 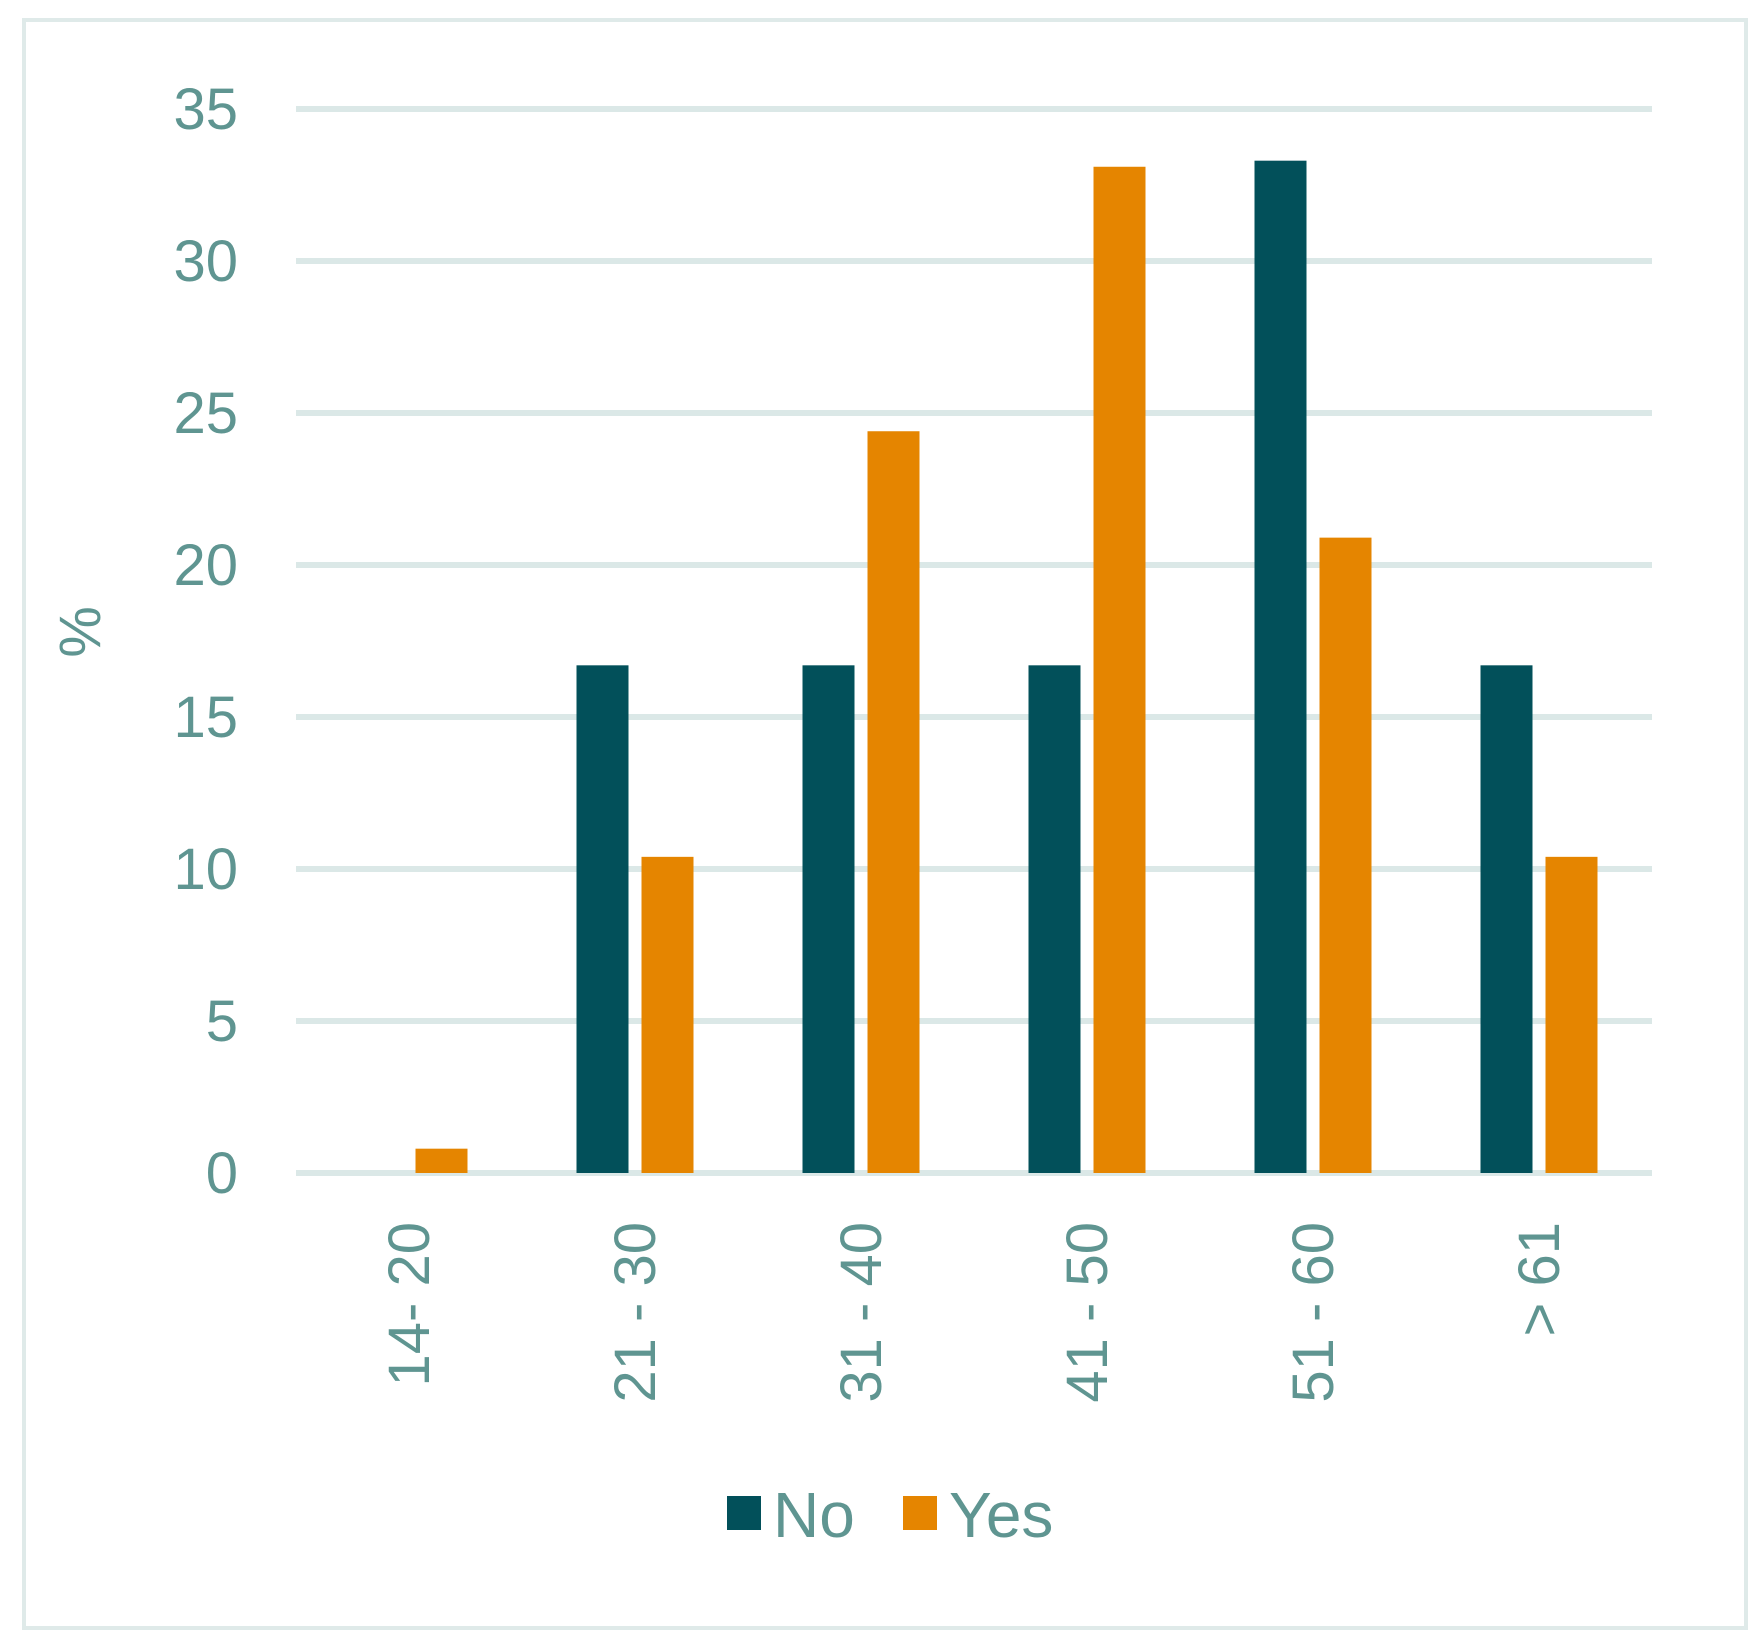 What do you see at coordinates (222, 1173) in the screenshot?
I see `y-tick-label: 0` at bounding box center [222, 1173].